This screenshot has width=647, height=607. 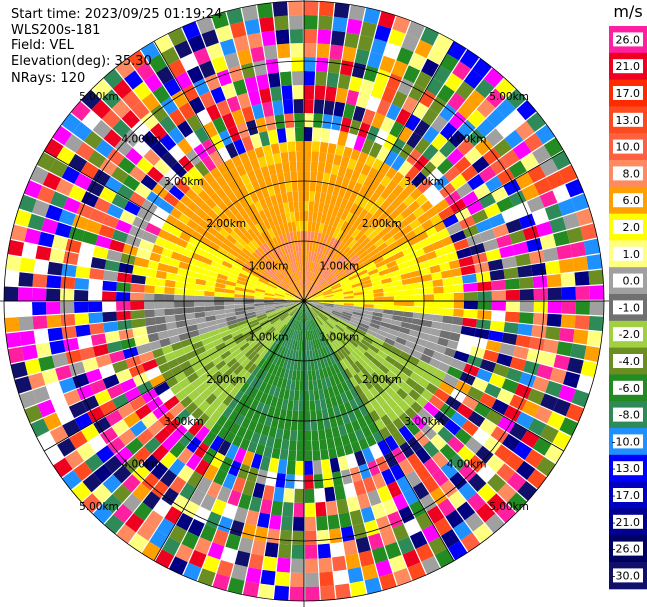 I want to click on colorbar-tick-label: -4.0, so click(x=629, y=361).